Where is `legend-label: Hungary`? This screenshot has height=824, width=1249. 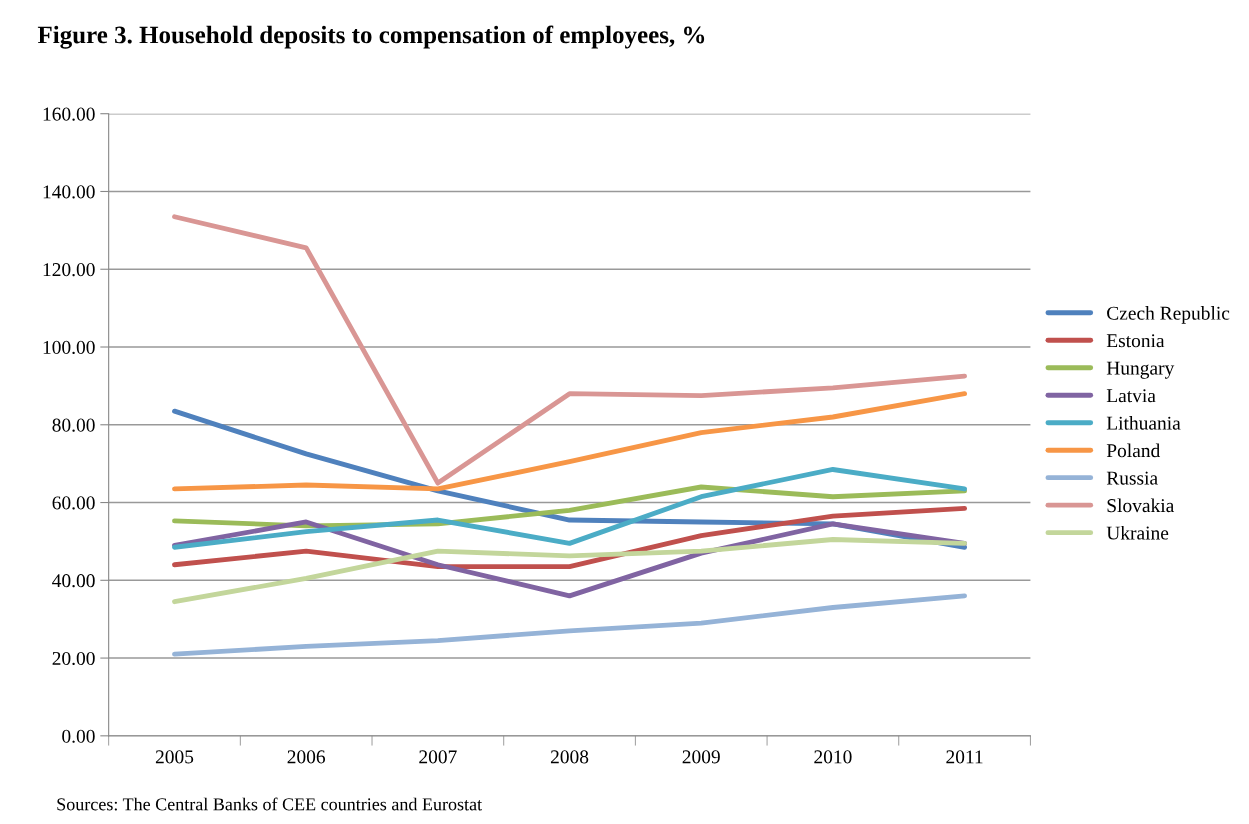
legend-label: Hungary is located at coordinates (1140, 370).